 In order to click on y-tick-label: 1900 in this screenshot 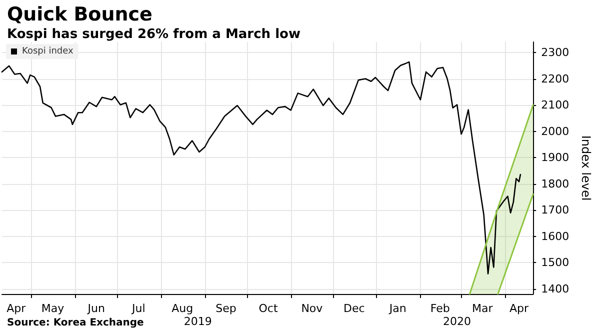, I will do `click(555, 157)`.